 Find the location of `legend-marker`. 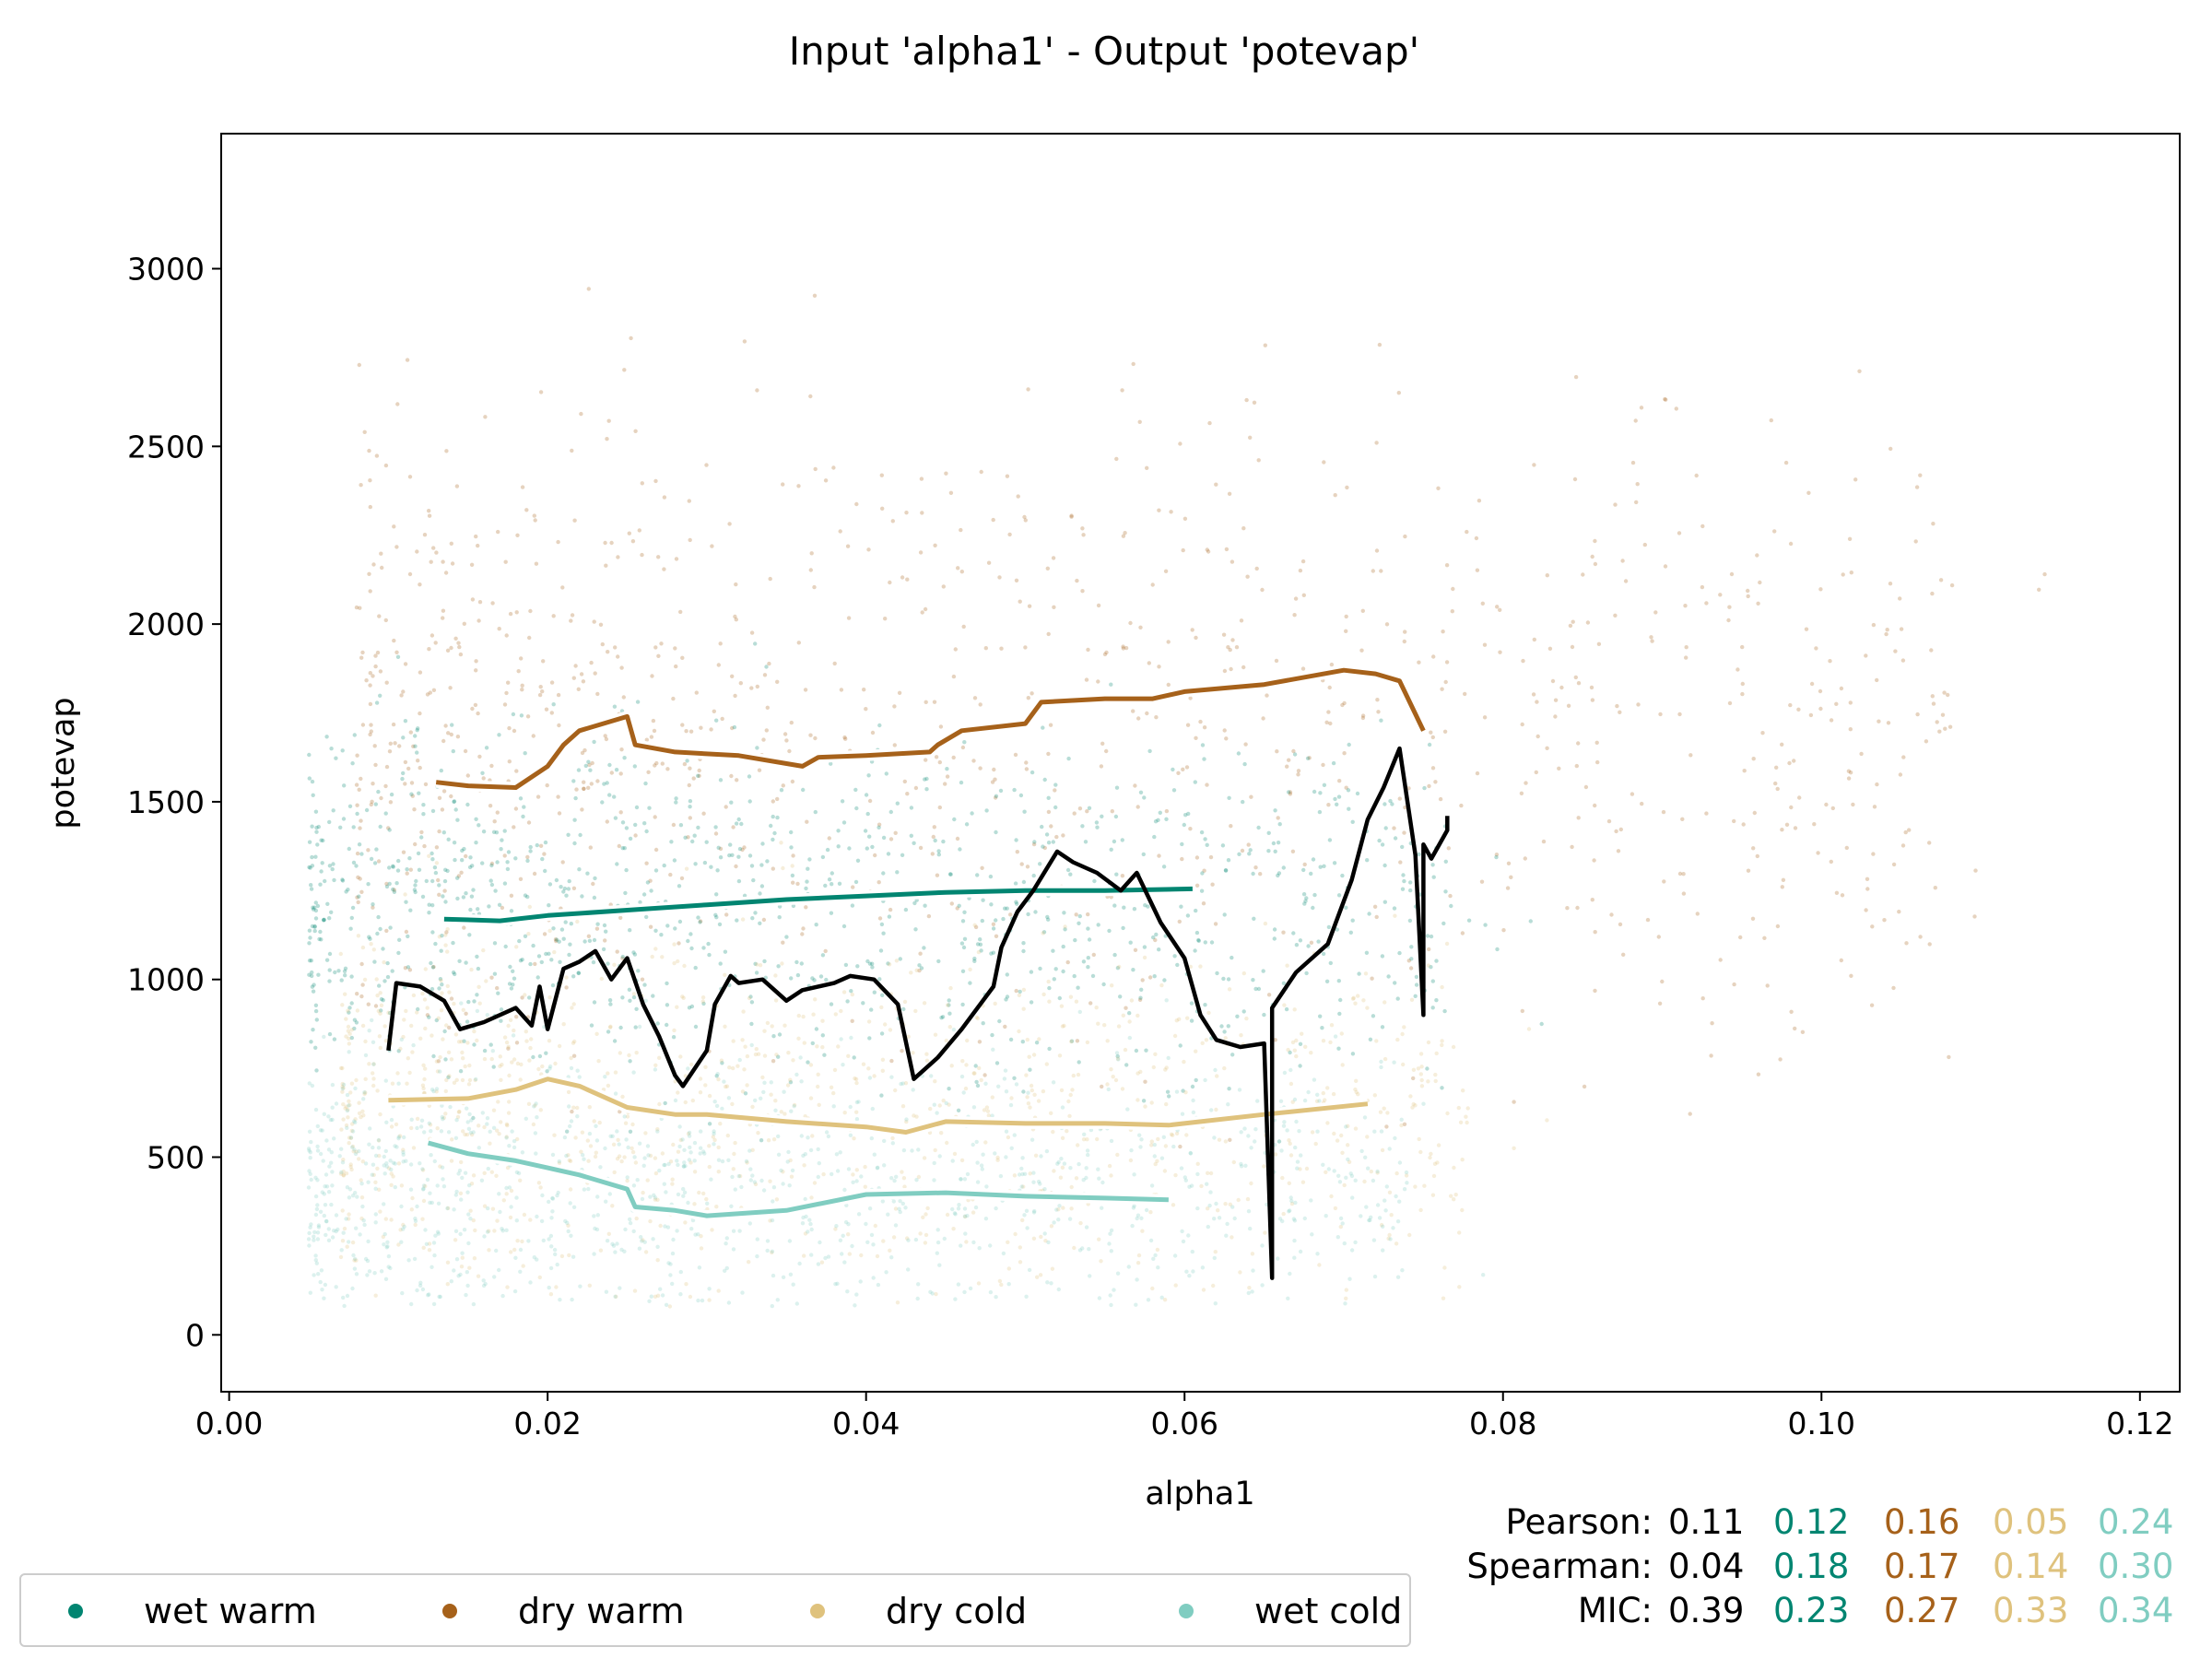

legend-marker is located at coordinates (817, 1611).